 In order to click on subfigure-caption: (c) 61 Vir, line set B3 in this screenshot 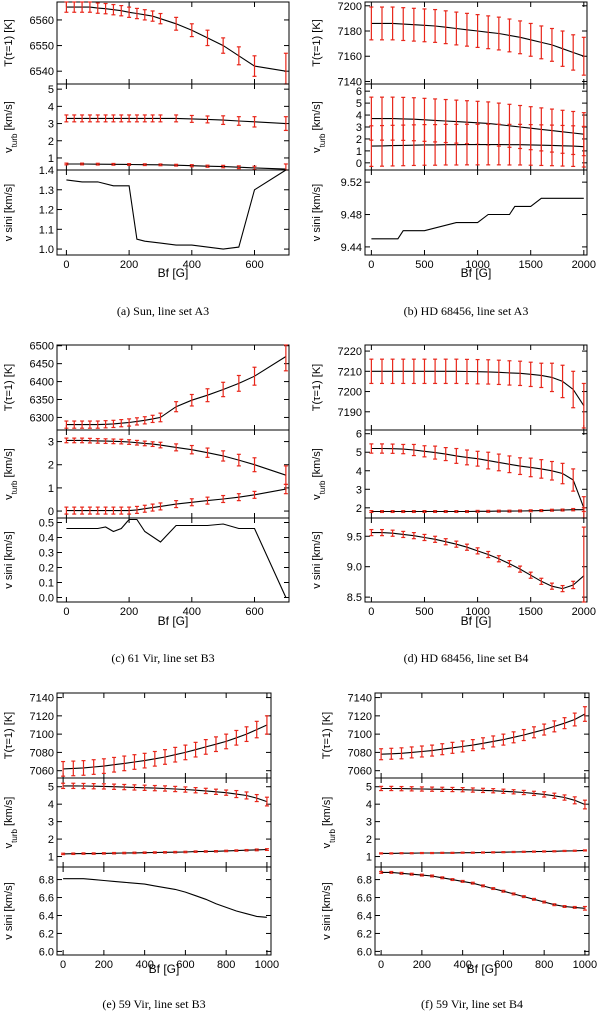, I will do `click(162, 658)`.